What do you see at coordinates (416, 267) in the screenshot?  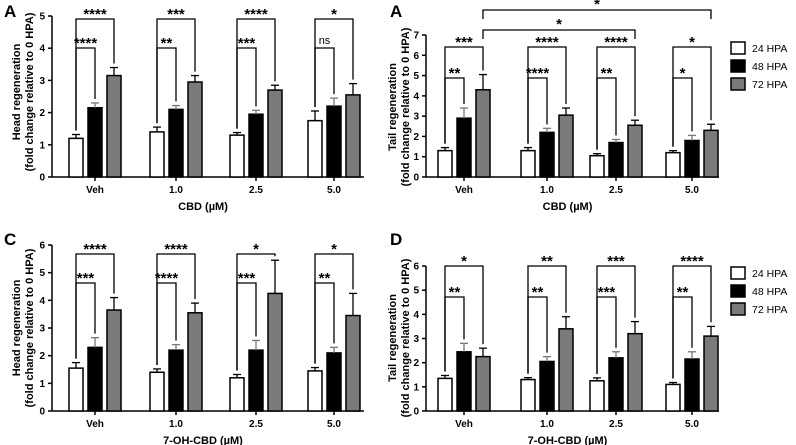 I see `y-tick-label: 6` at bounding box center [416, 267].